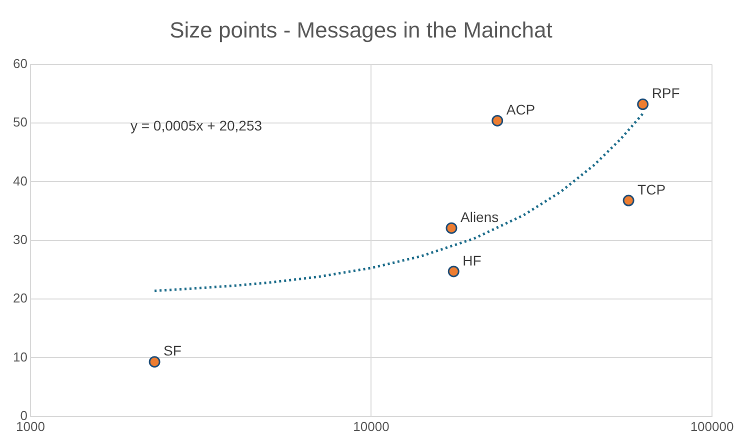 The width and height of the screenshot is (752, 446). Describe the element at coordinates (173, 350) in the screenshot. I see `annotation: SF` at that location.